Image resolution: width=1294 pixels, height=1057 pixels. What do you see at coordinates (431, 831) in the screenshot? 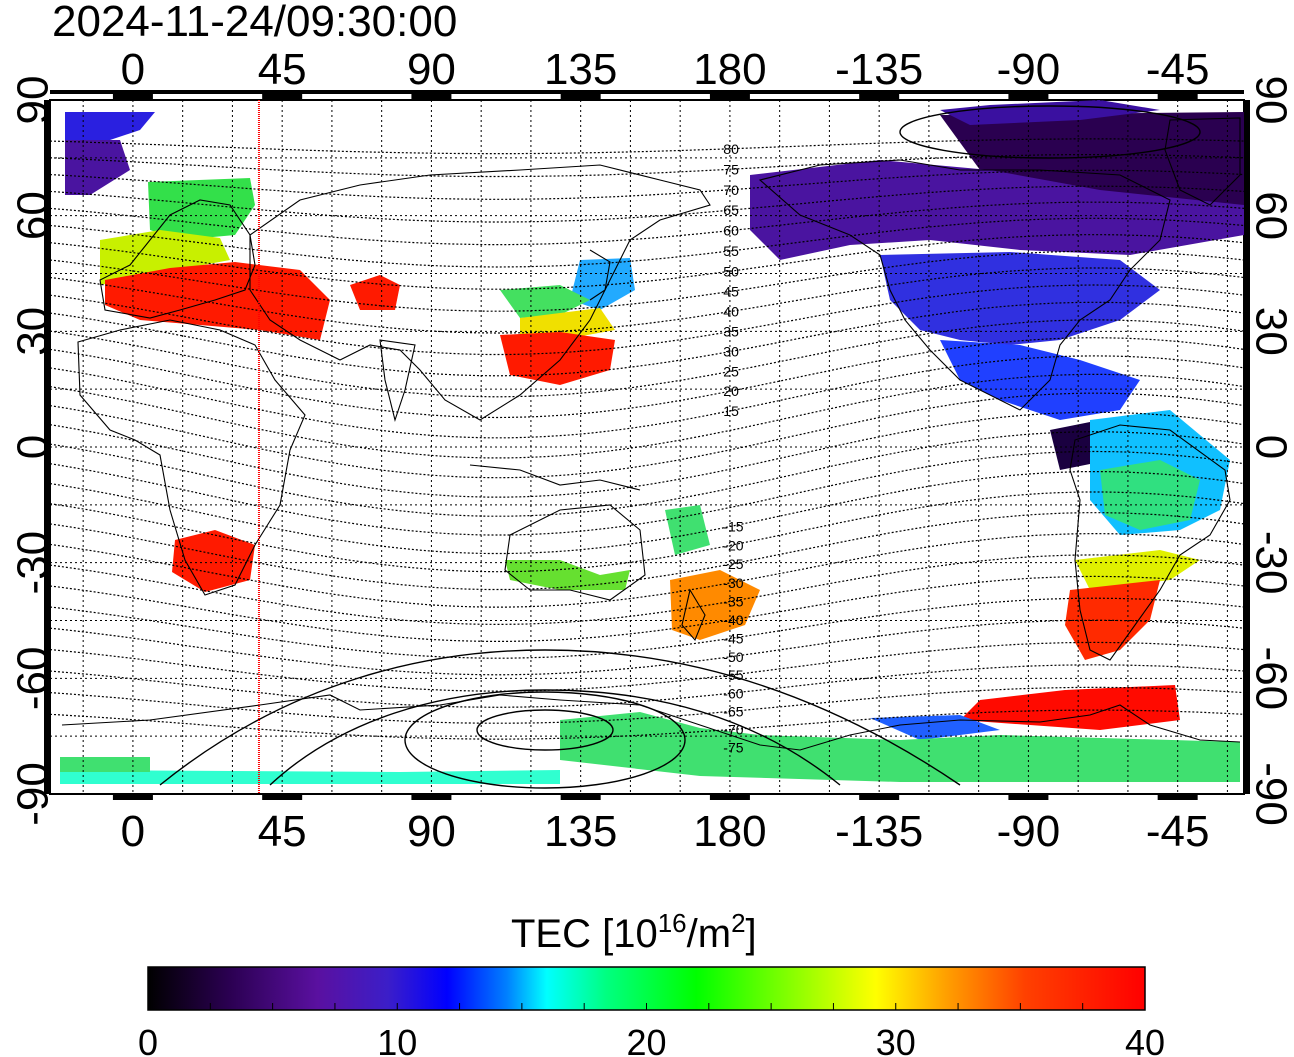
I see `lon-tick-label-bottom: 90` at bounding box center [431, 831].